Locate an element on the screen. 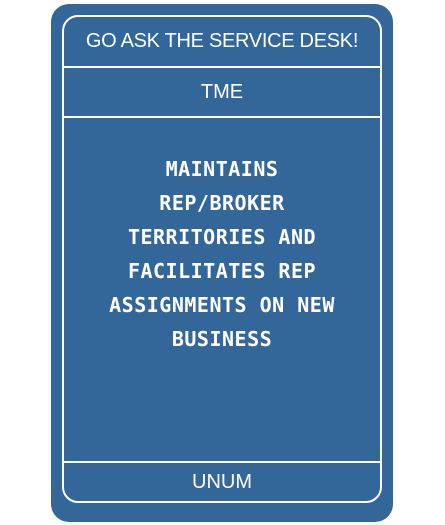  card-footer: UNUM is located at coordinates (222, 482).